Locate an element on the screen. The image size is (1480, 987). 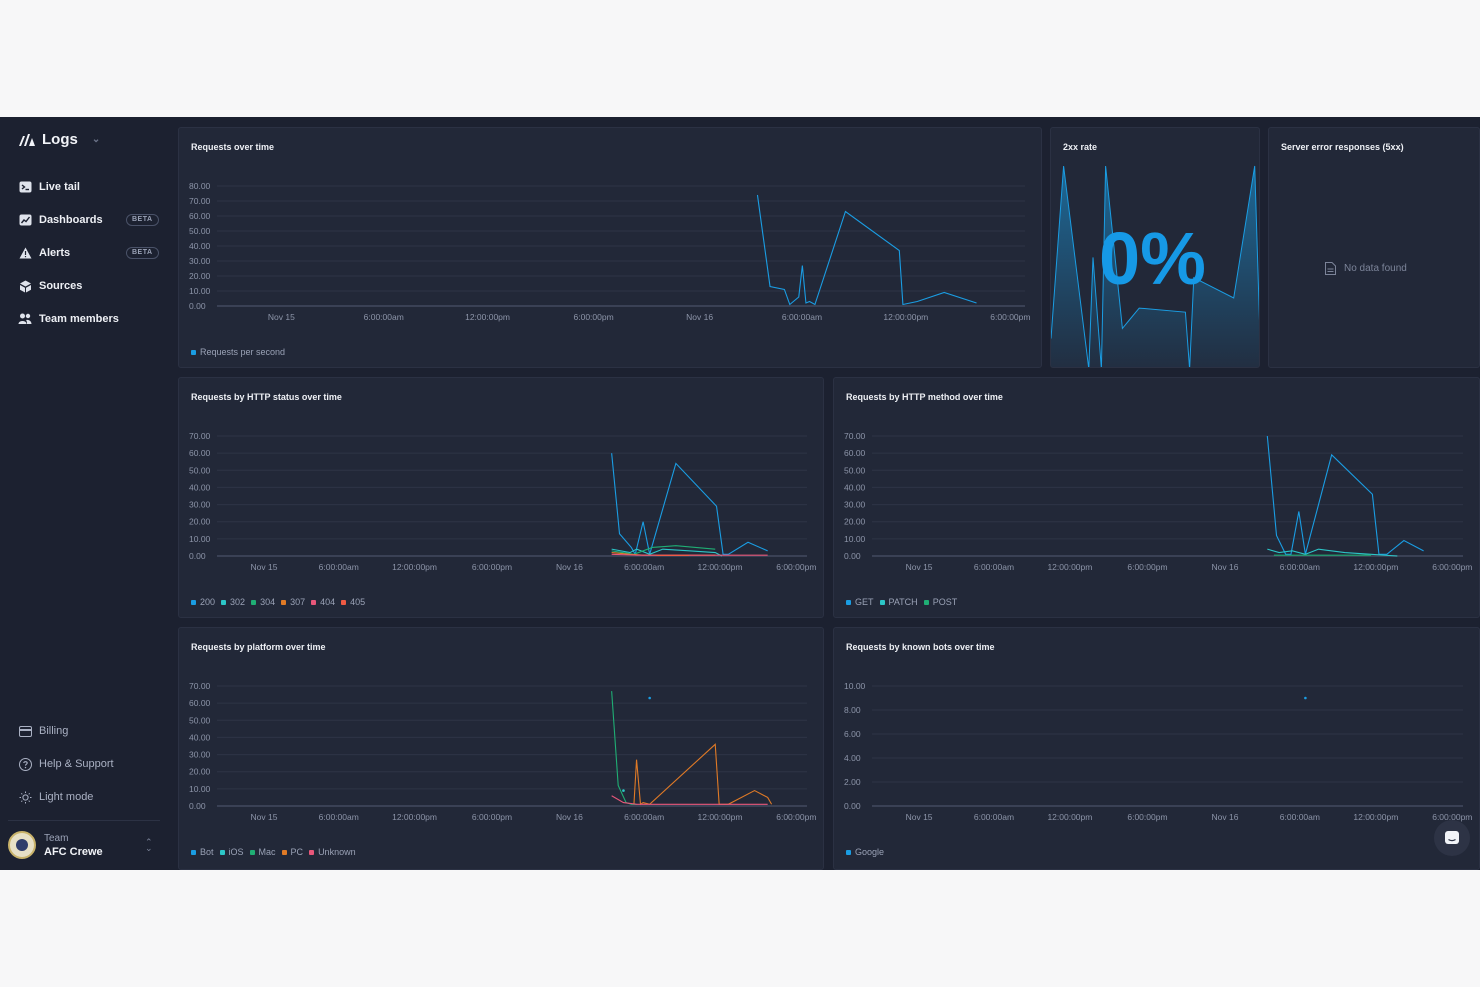
sidebar-item-team-members: Team members is located at coordinates (85, 319).